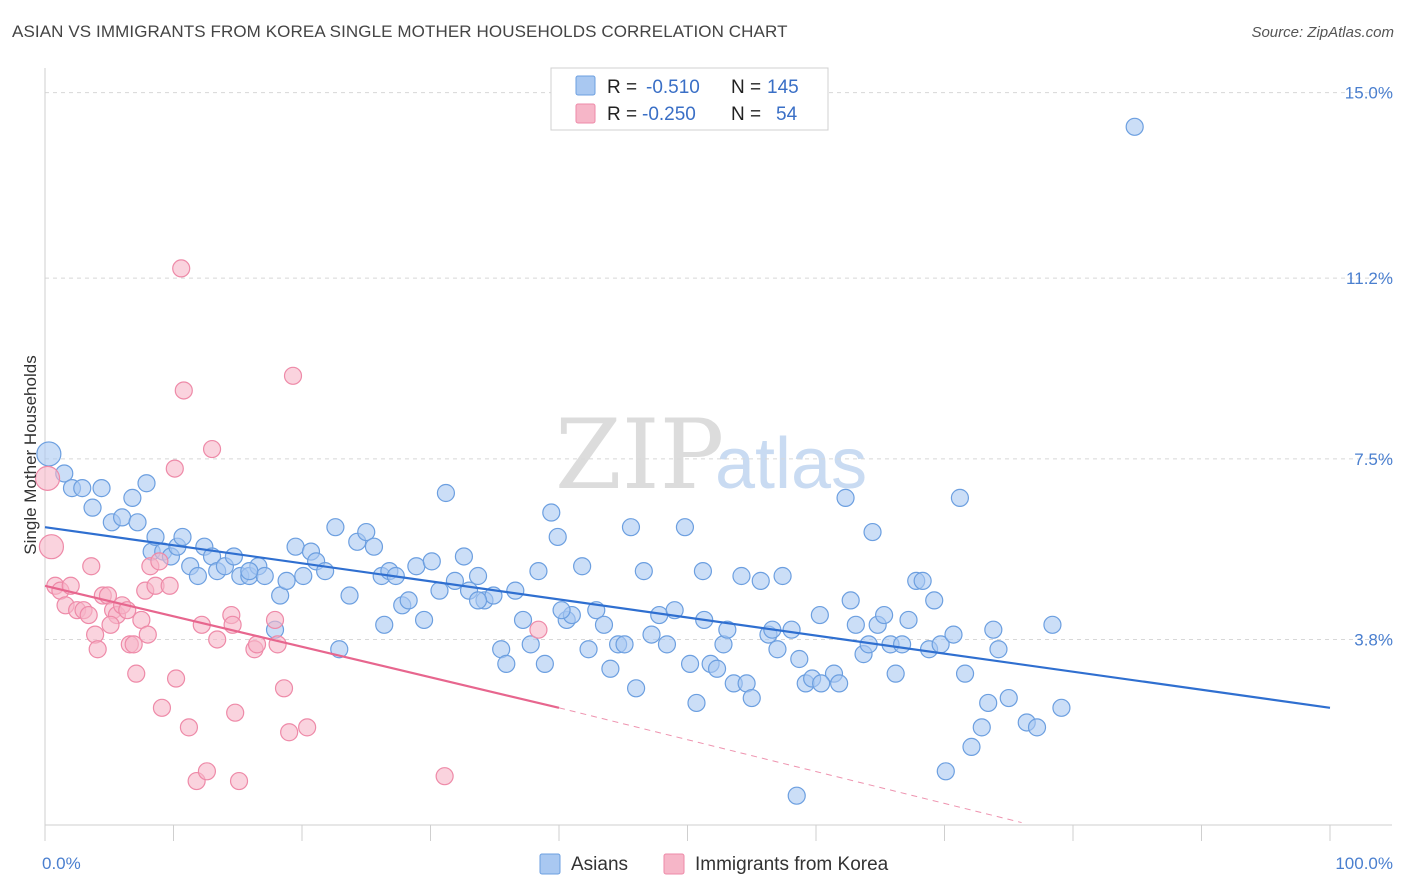 Image resolution: width=1406 pixels, height=892 pixels. What do you see at coordinates (30, 454) in the screenshot?
I see `y-axis-title: Single Mother Households` at bounding box center [30, 454].